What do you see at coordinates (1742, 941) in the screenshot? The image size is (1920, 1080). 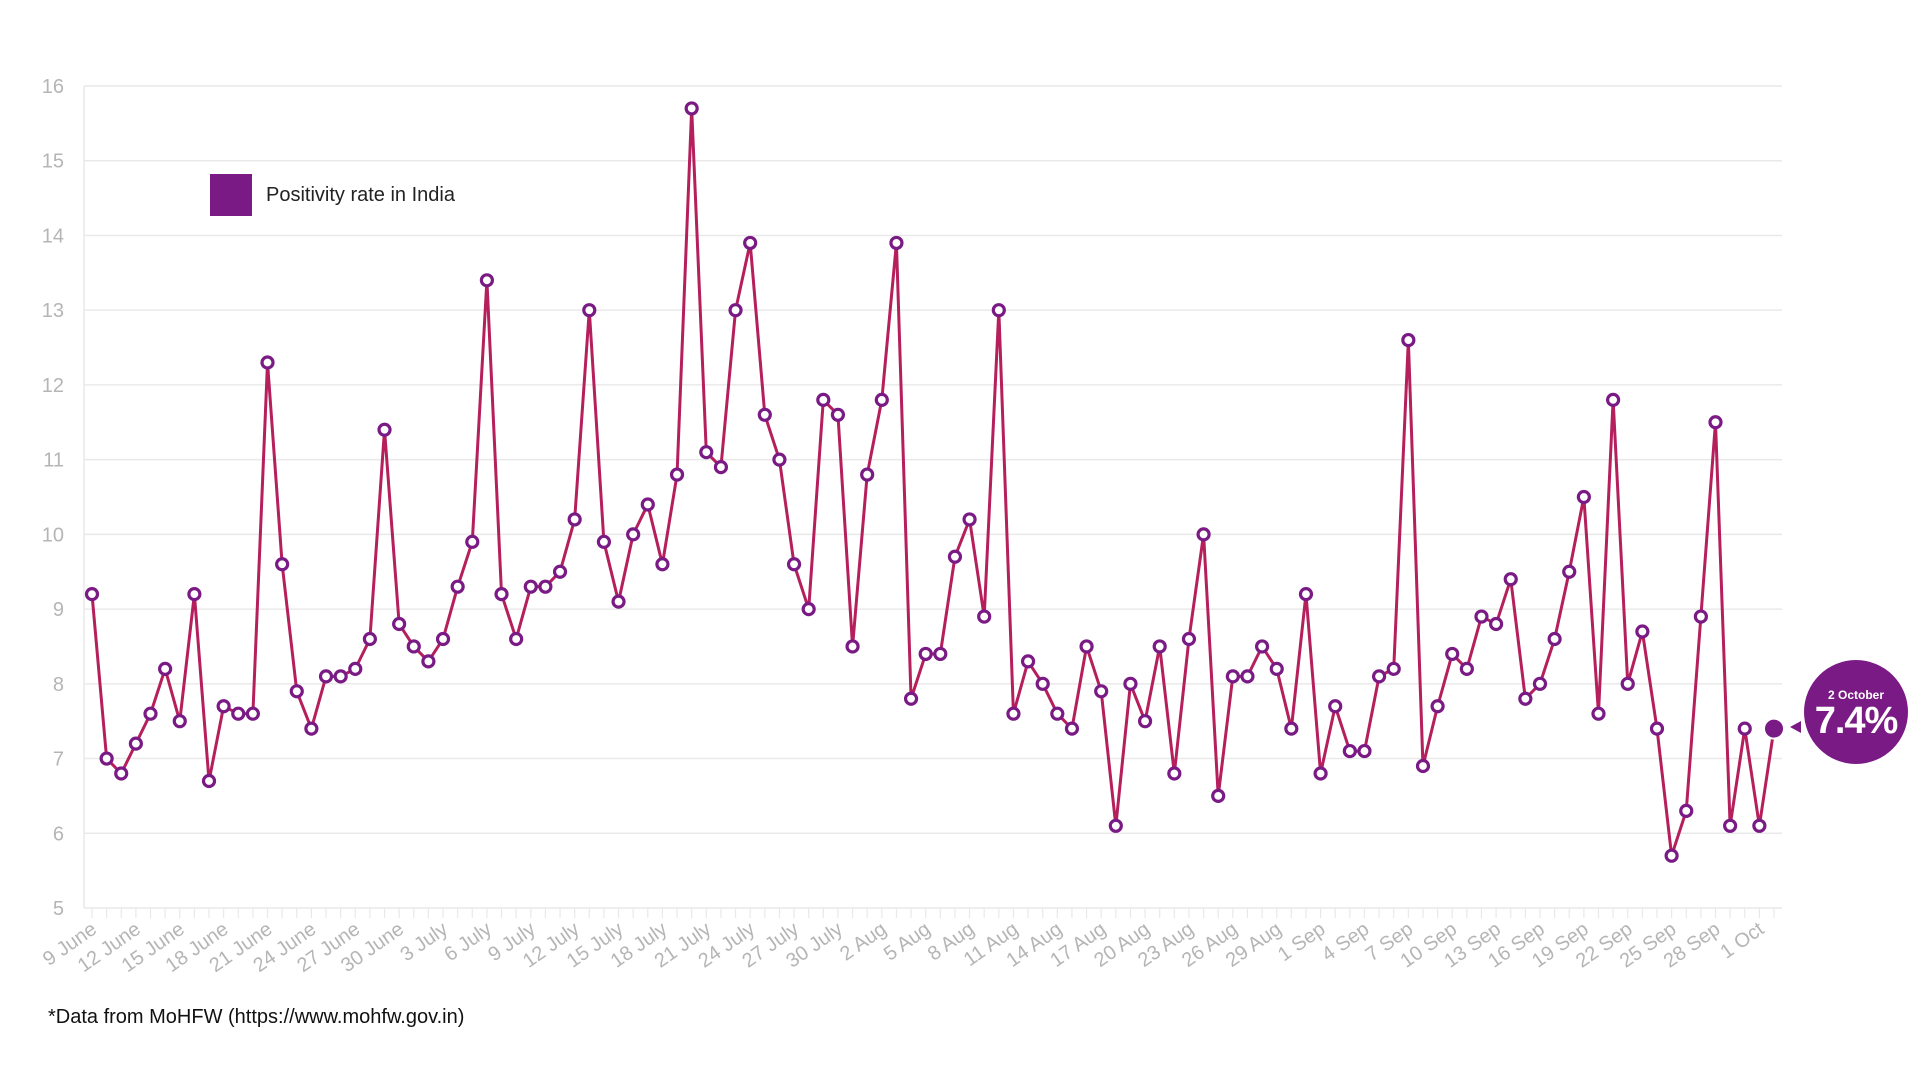 I see `x-tick-label: 1 Oct` at bounding box center [1742, 941].